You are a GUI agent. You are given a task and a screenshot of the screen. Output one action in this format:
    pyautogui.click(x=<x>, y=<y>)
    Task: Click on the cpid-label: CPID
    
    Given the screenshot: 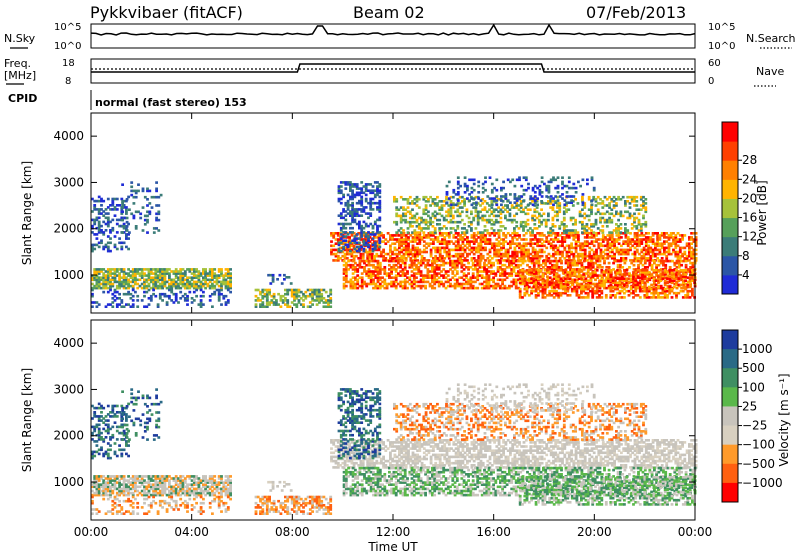 What is the action you would take?
    pyautogui.click(x=22, y=98)
    